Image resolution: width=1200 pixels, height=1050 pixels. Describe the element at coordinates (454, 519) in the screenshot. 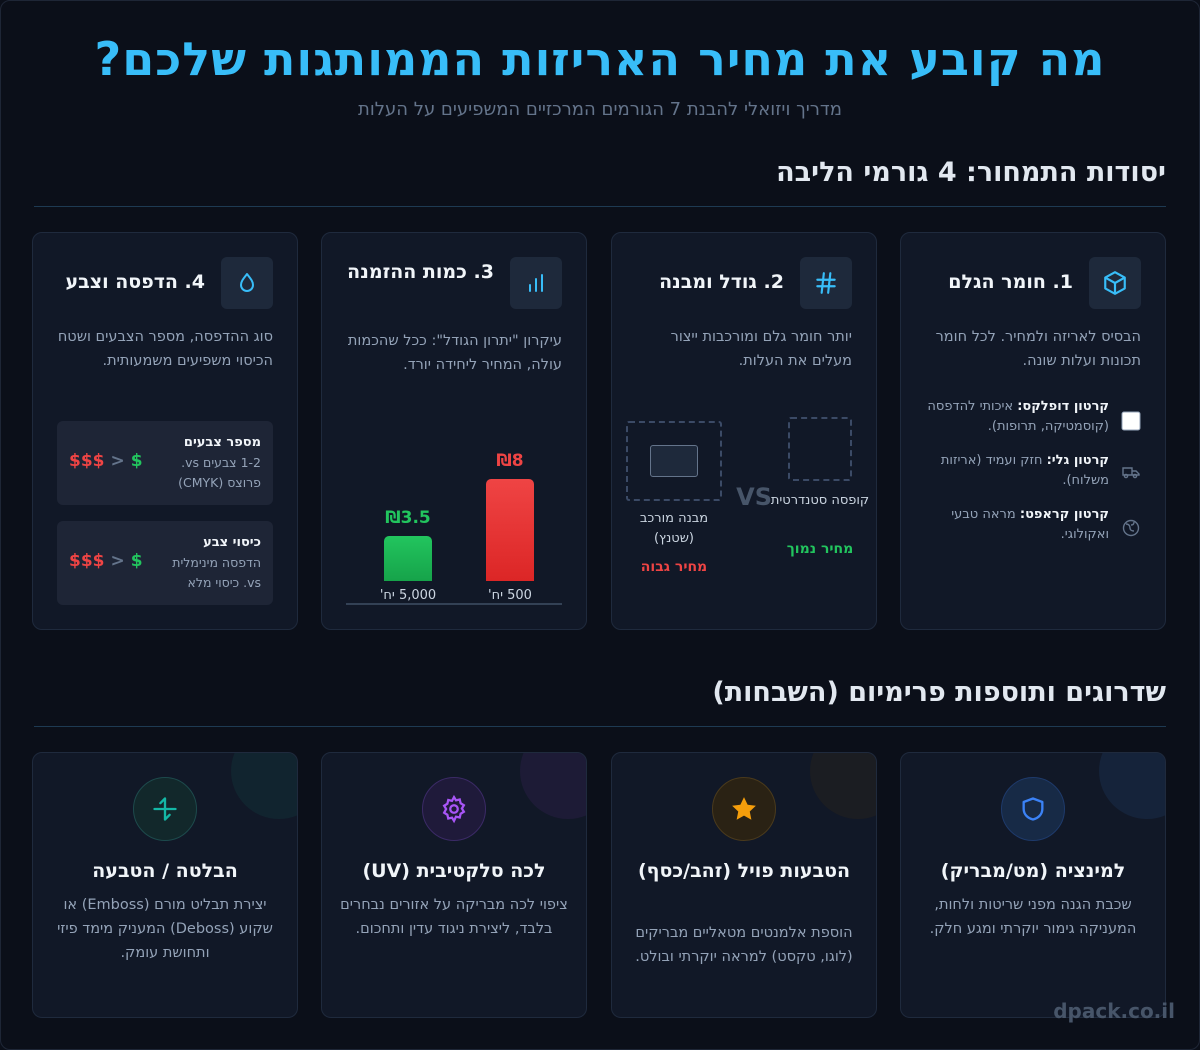

I see `quantity-chart: ₪8 500 יח' ₪3.5 5,000 יח'` at that location.